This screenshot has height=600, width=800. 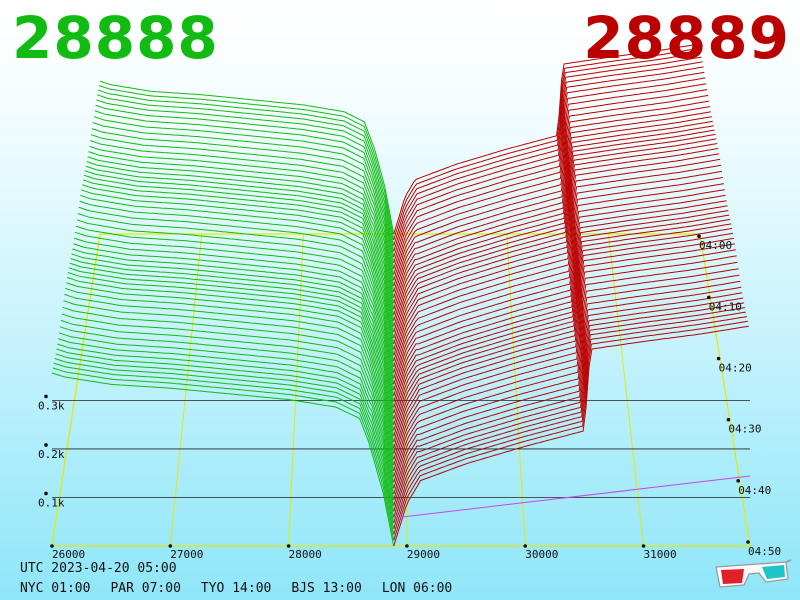 What do you see at coordinates (98, 568) in the screenshot?
I see `utc-time: UTC 2023-04-20 05:00` at bounding box center [98, 568].